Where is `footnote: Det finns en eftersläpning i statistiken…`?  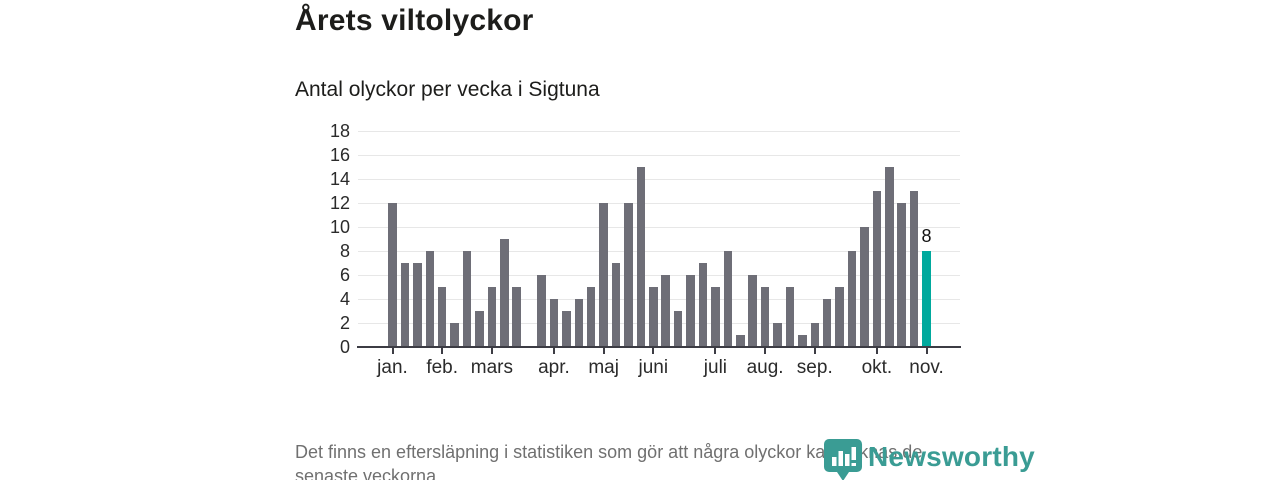
footnote: Det finns en eftersläpning i statistiken… is located at coordinates (608, 460).